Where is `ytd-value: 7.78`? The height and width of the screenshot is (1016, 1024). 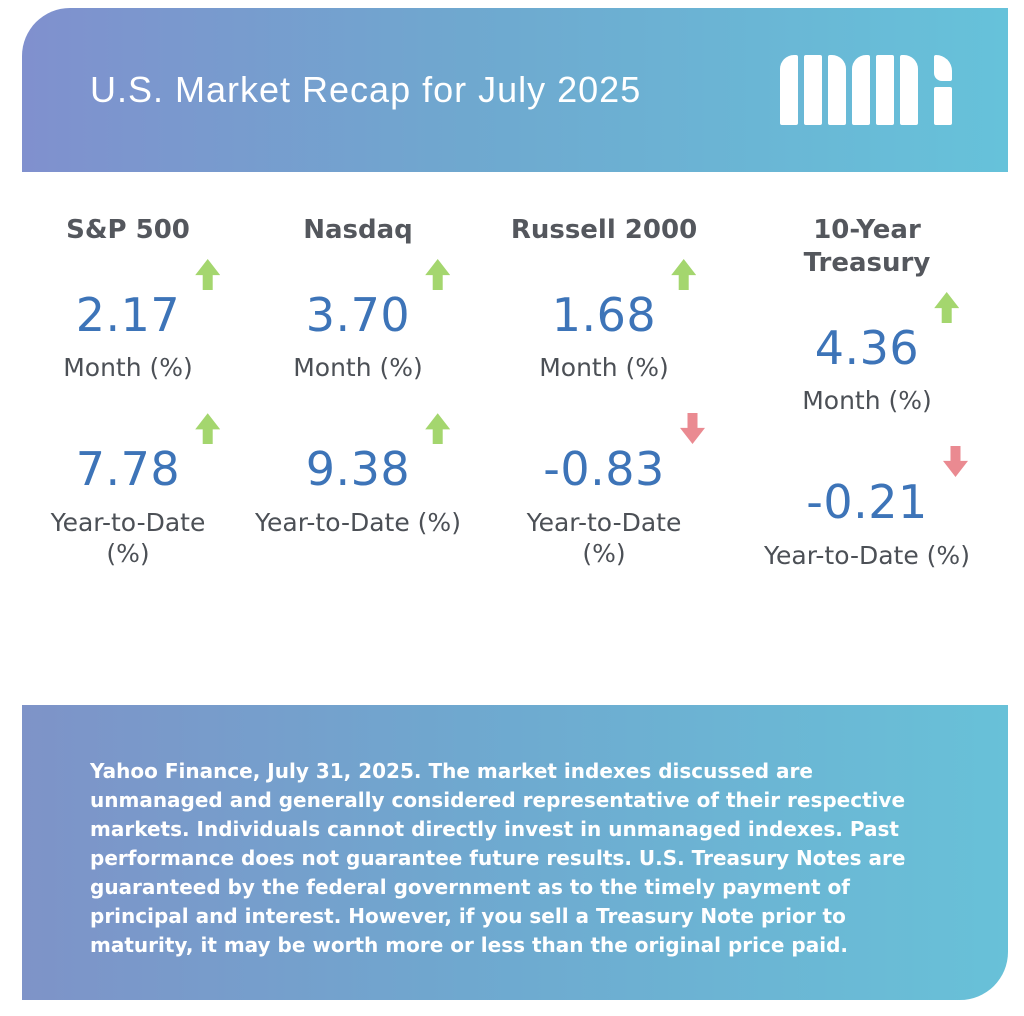
ytd-value: 7.78 is located at coordinates (128, 469).